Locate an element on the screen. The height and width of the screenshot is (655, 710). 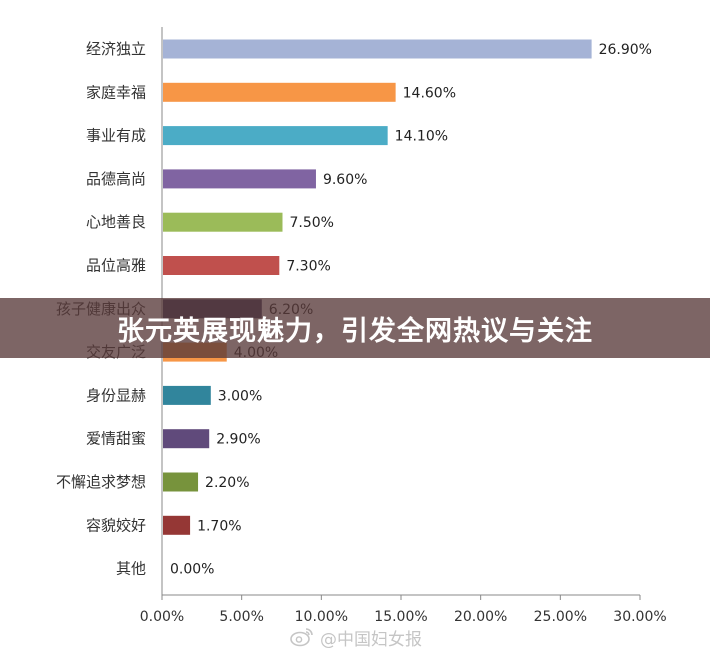
value-label: 1.70% is located at coordinates (219, 526).